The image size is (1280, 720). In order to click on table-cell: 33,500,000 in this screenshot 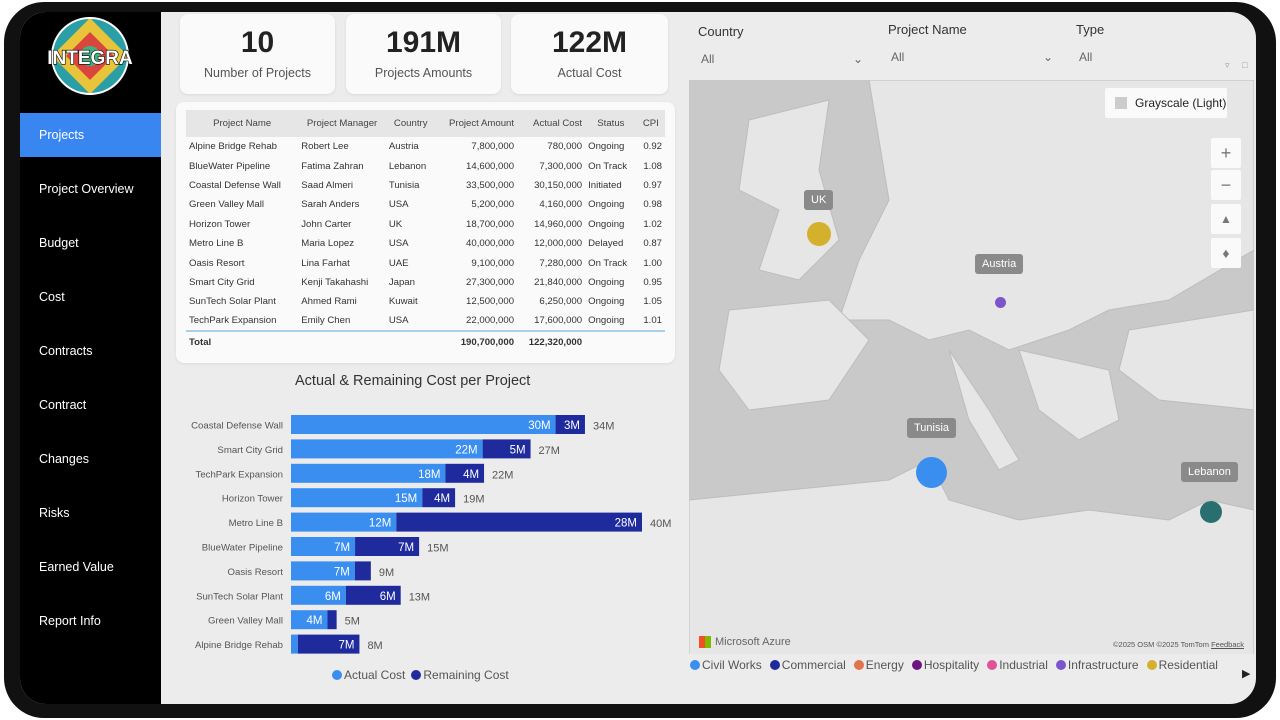, I will do `click(490, 185)`.